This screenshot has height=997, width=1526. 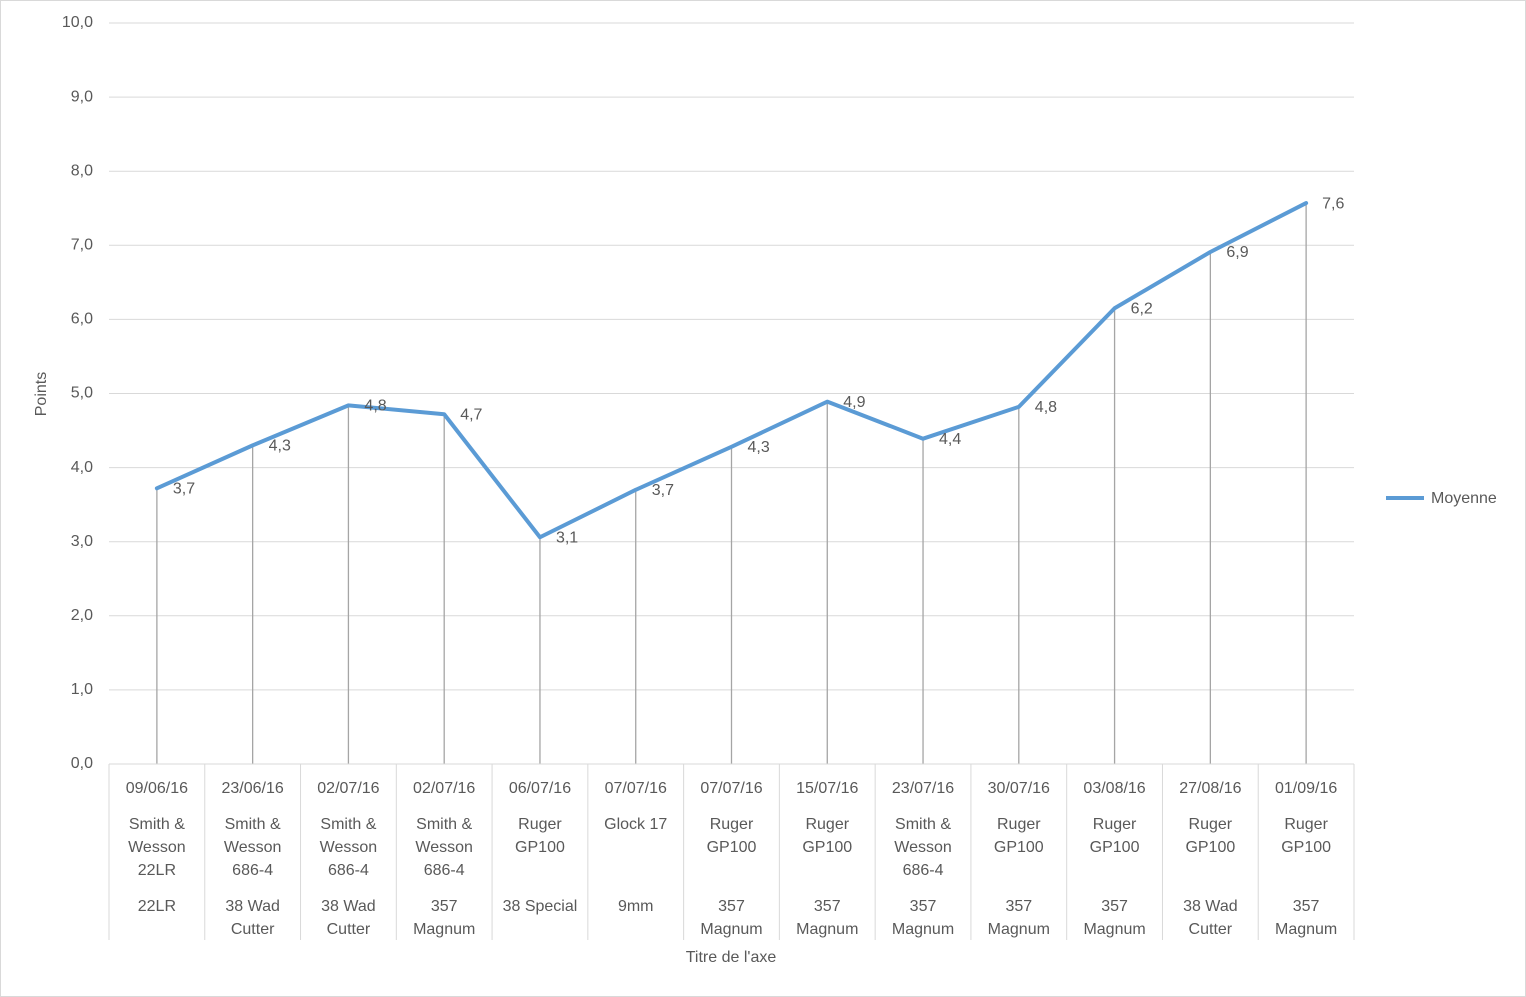 I want to click on y-tick-label: 4,0, so click(x=82, y=467).